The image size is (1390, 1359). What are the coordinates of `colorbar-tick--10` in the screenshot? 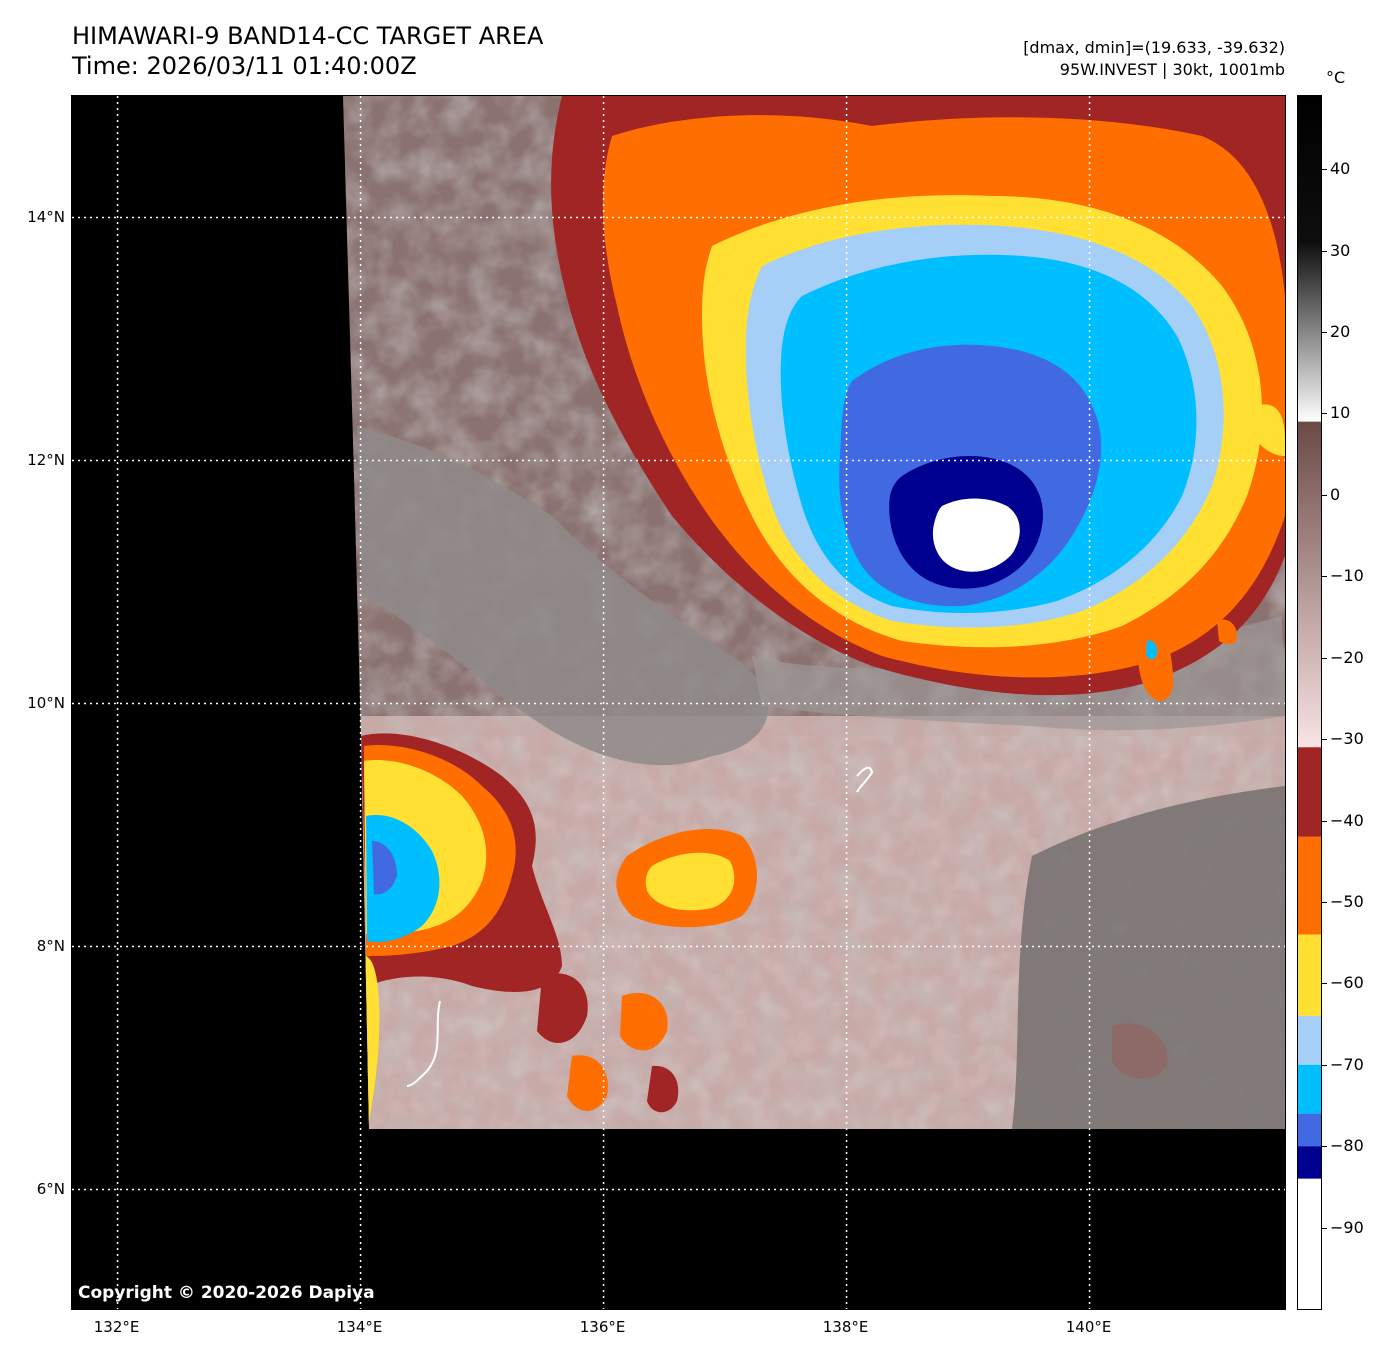 It's located at (1324, 577).